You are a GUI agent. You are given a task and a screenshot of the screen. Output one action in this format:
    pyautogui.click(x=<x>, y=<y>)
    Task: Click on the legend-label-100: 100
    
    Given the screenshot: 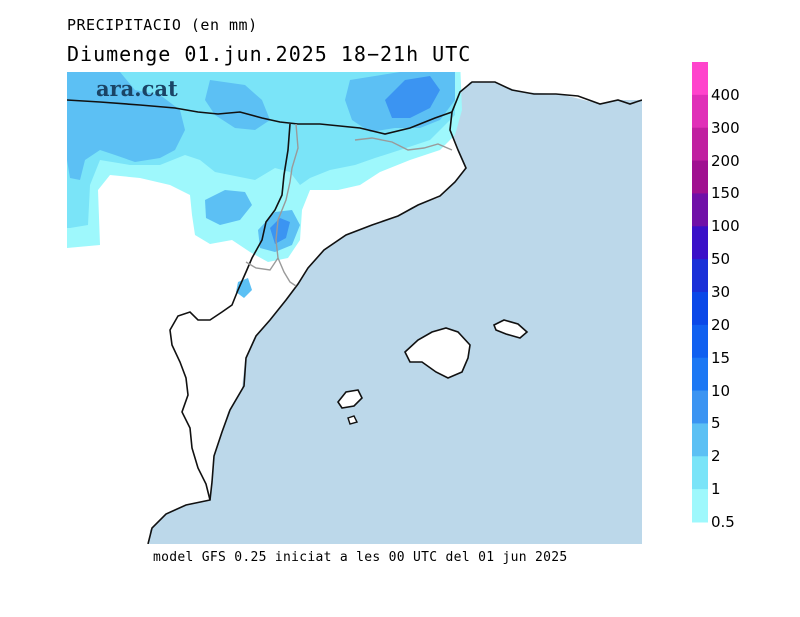 What is the action you would take?
    pyautogui.click(x=725, y=226)
    